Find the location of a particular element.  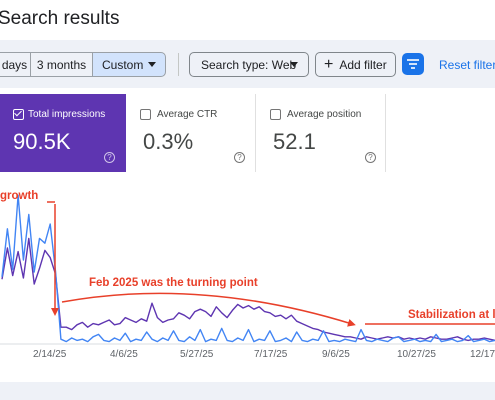

range-days-label: days is located at coordinates (14, 64).